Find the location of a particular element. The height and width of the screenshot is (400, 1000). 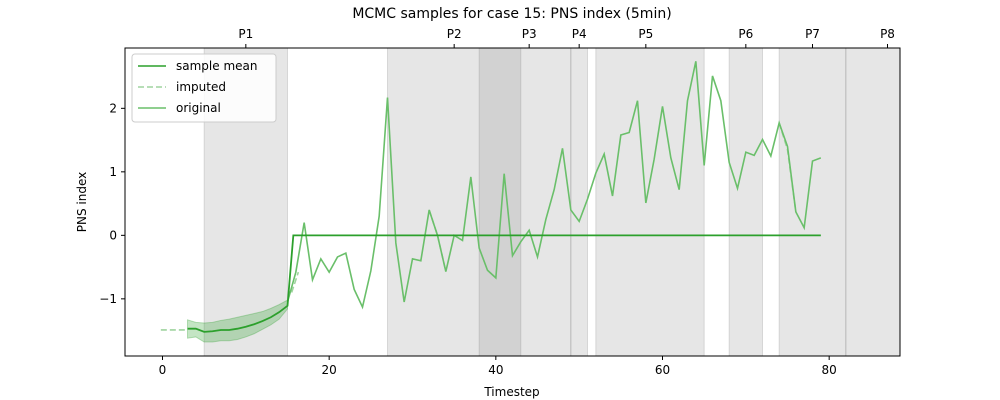

legend-box is located at coordinates (204, 88).